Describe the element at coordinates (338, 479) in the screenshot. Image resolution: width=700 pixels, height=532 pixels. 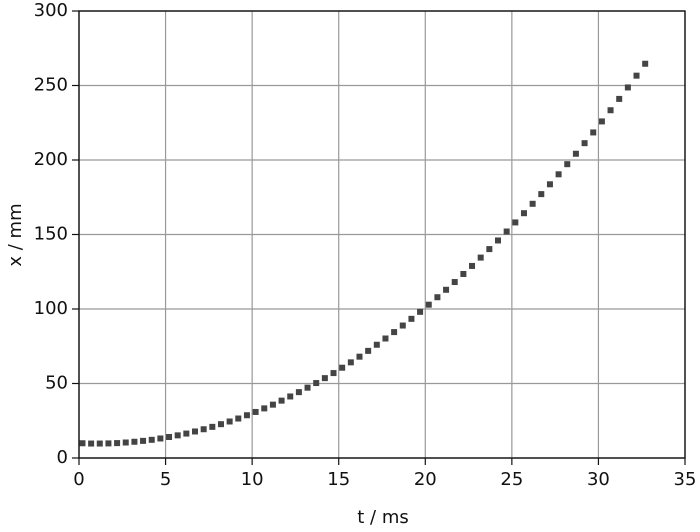
I see `x-tick-label: 15` at that location.